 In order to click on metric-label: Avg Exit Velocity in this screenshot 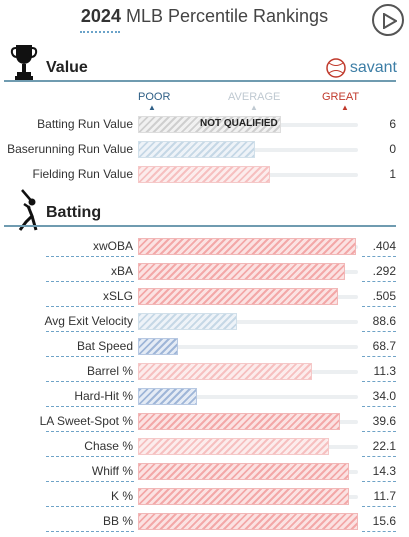, I will do `click(89, 321)`.